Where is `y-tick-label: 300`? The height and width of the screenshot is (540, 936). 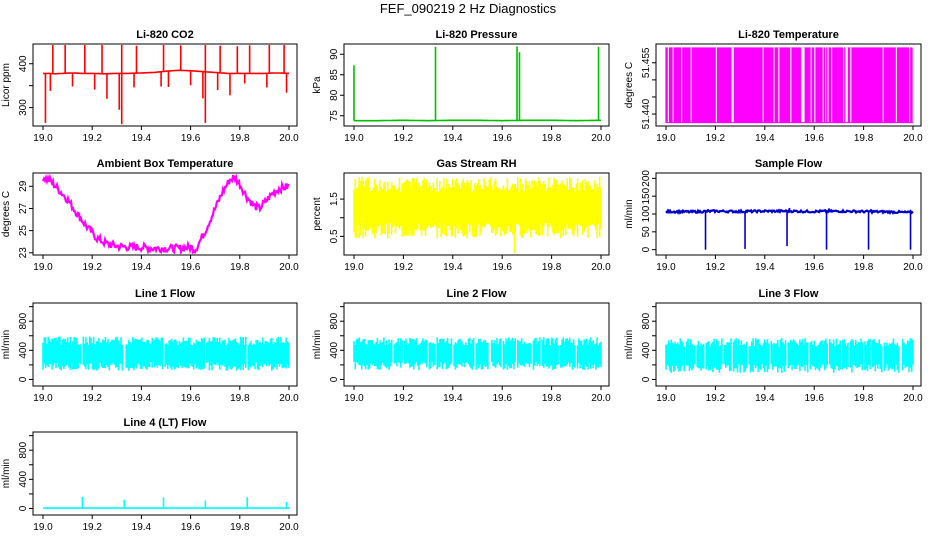 y-tick-label: 300 is located at coordinates (23, 107).